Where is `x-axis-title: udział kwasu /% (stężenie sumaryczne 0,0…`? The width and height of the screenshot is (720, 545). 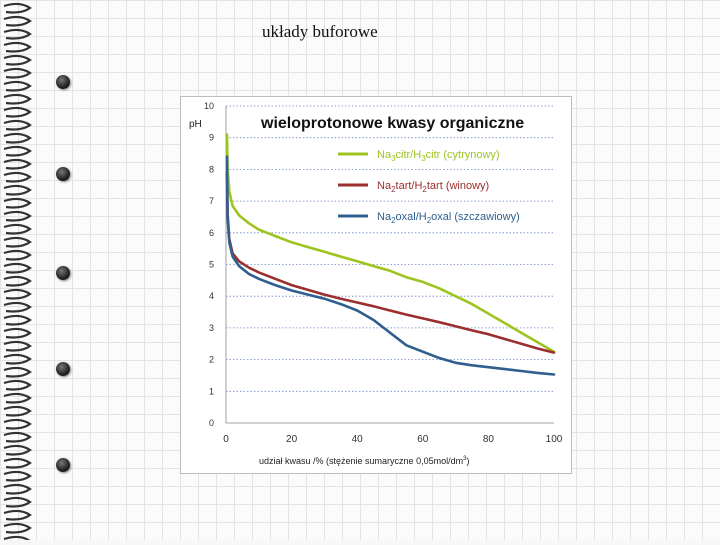
x-axis-title: udział kwasu /% (stężenie sumaryczne 0,0… is located at coordinates (364, 461).